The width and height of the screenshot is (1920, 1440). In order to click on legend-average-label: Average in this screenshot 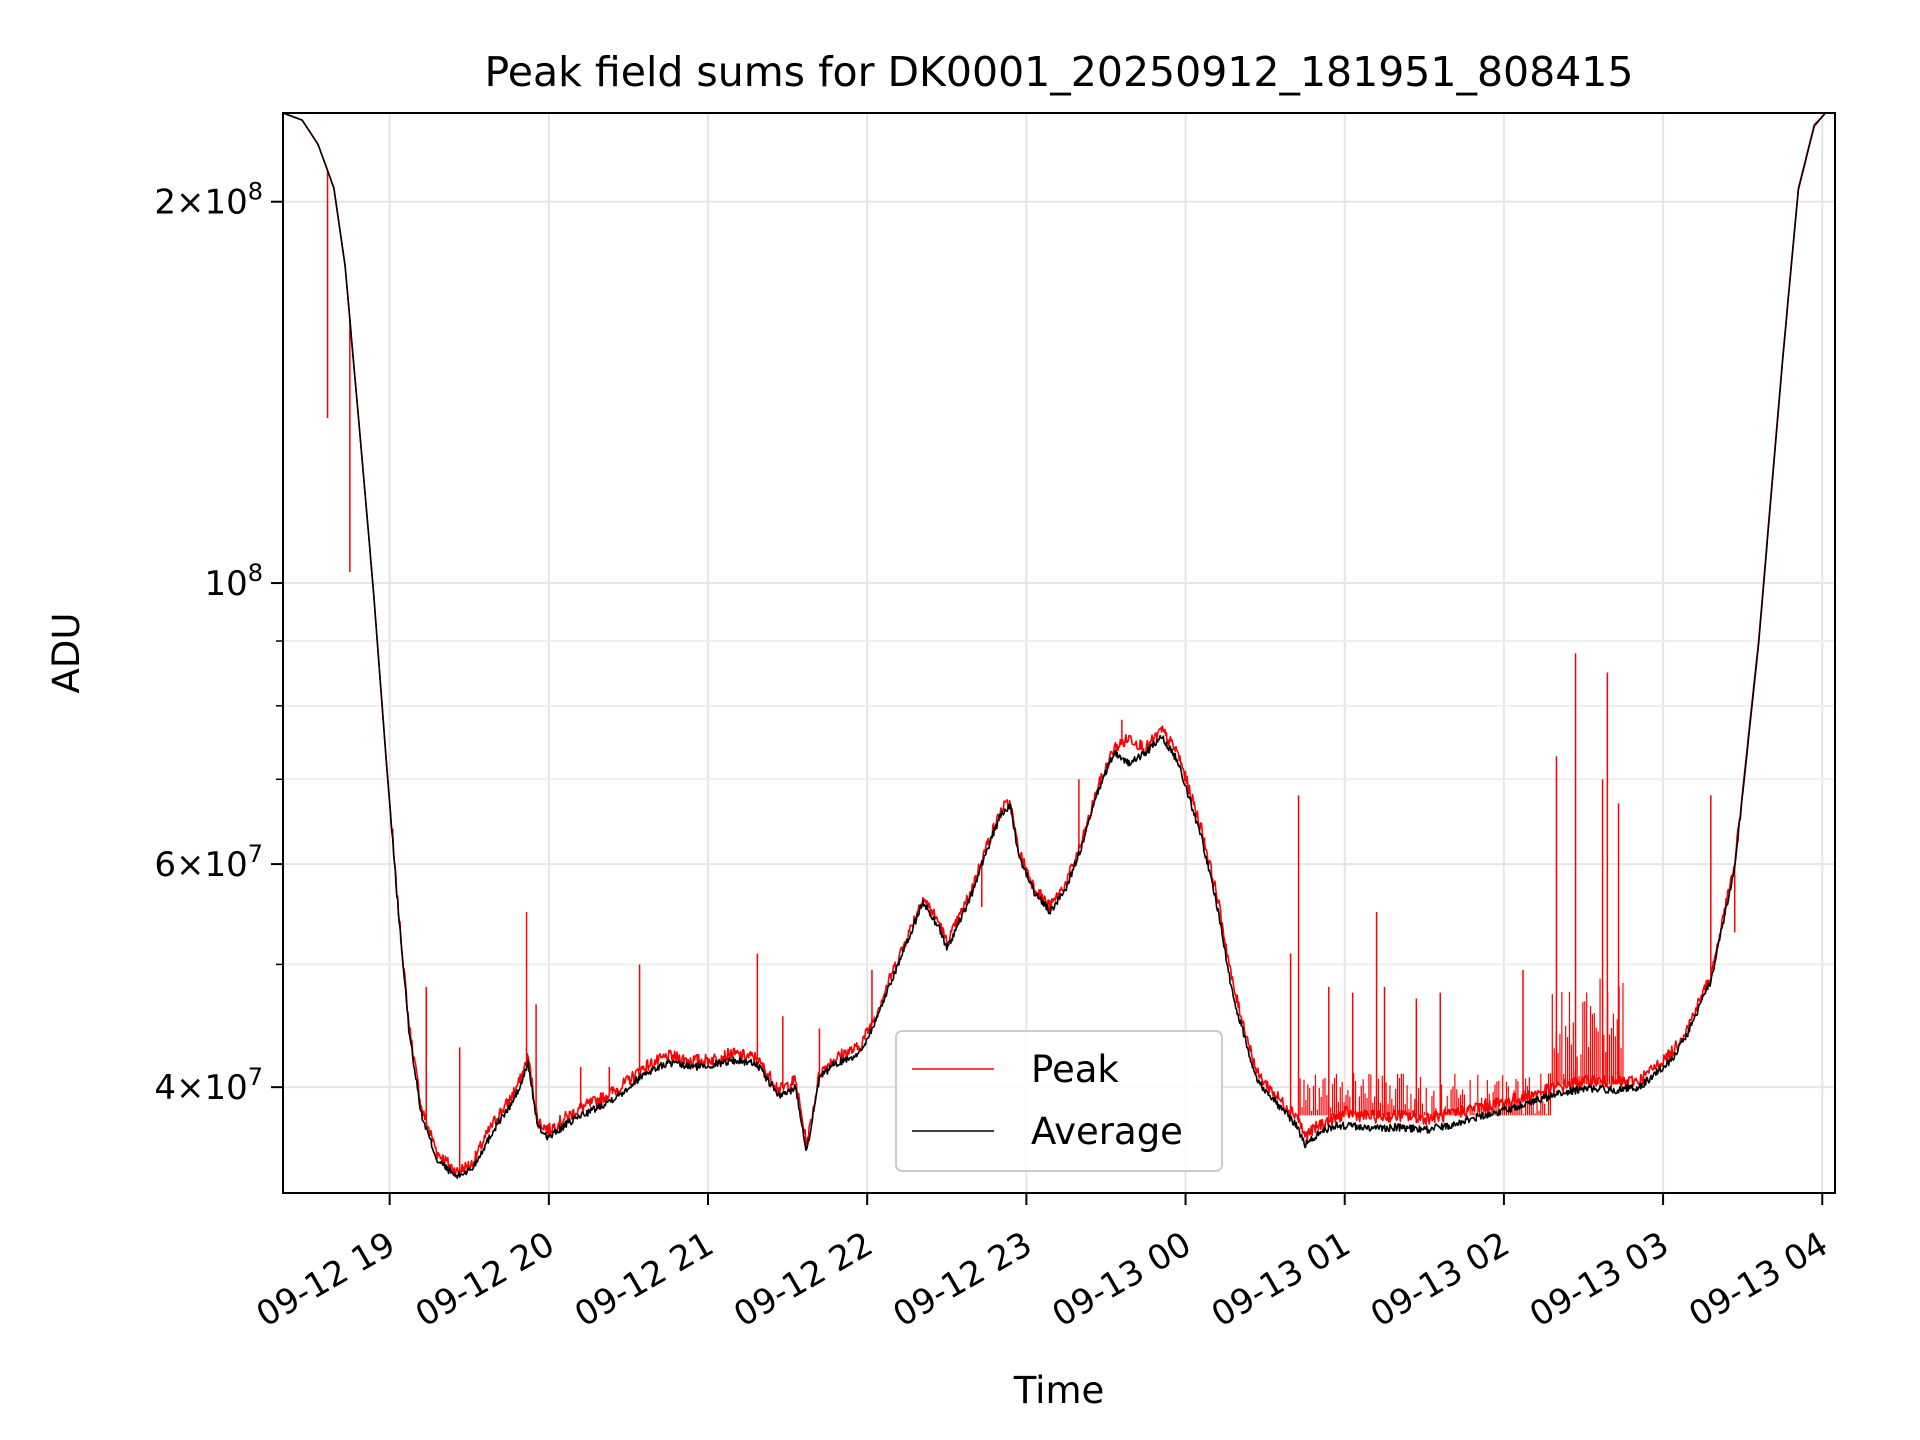, I will do `click(1107, 1131)`.